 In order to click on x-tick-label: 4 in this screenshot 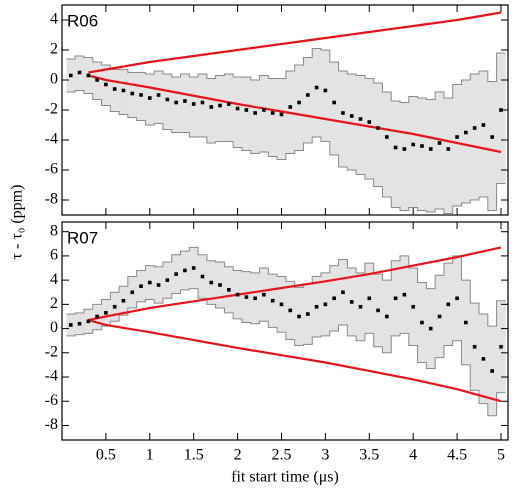, I will do `click(413, 455)`.